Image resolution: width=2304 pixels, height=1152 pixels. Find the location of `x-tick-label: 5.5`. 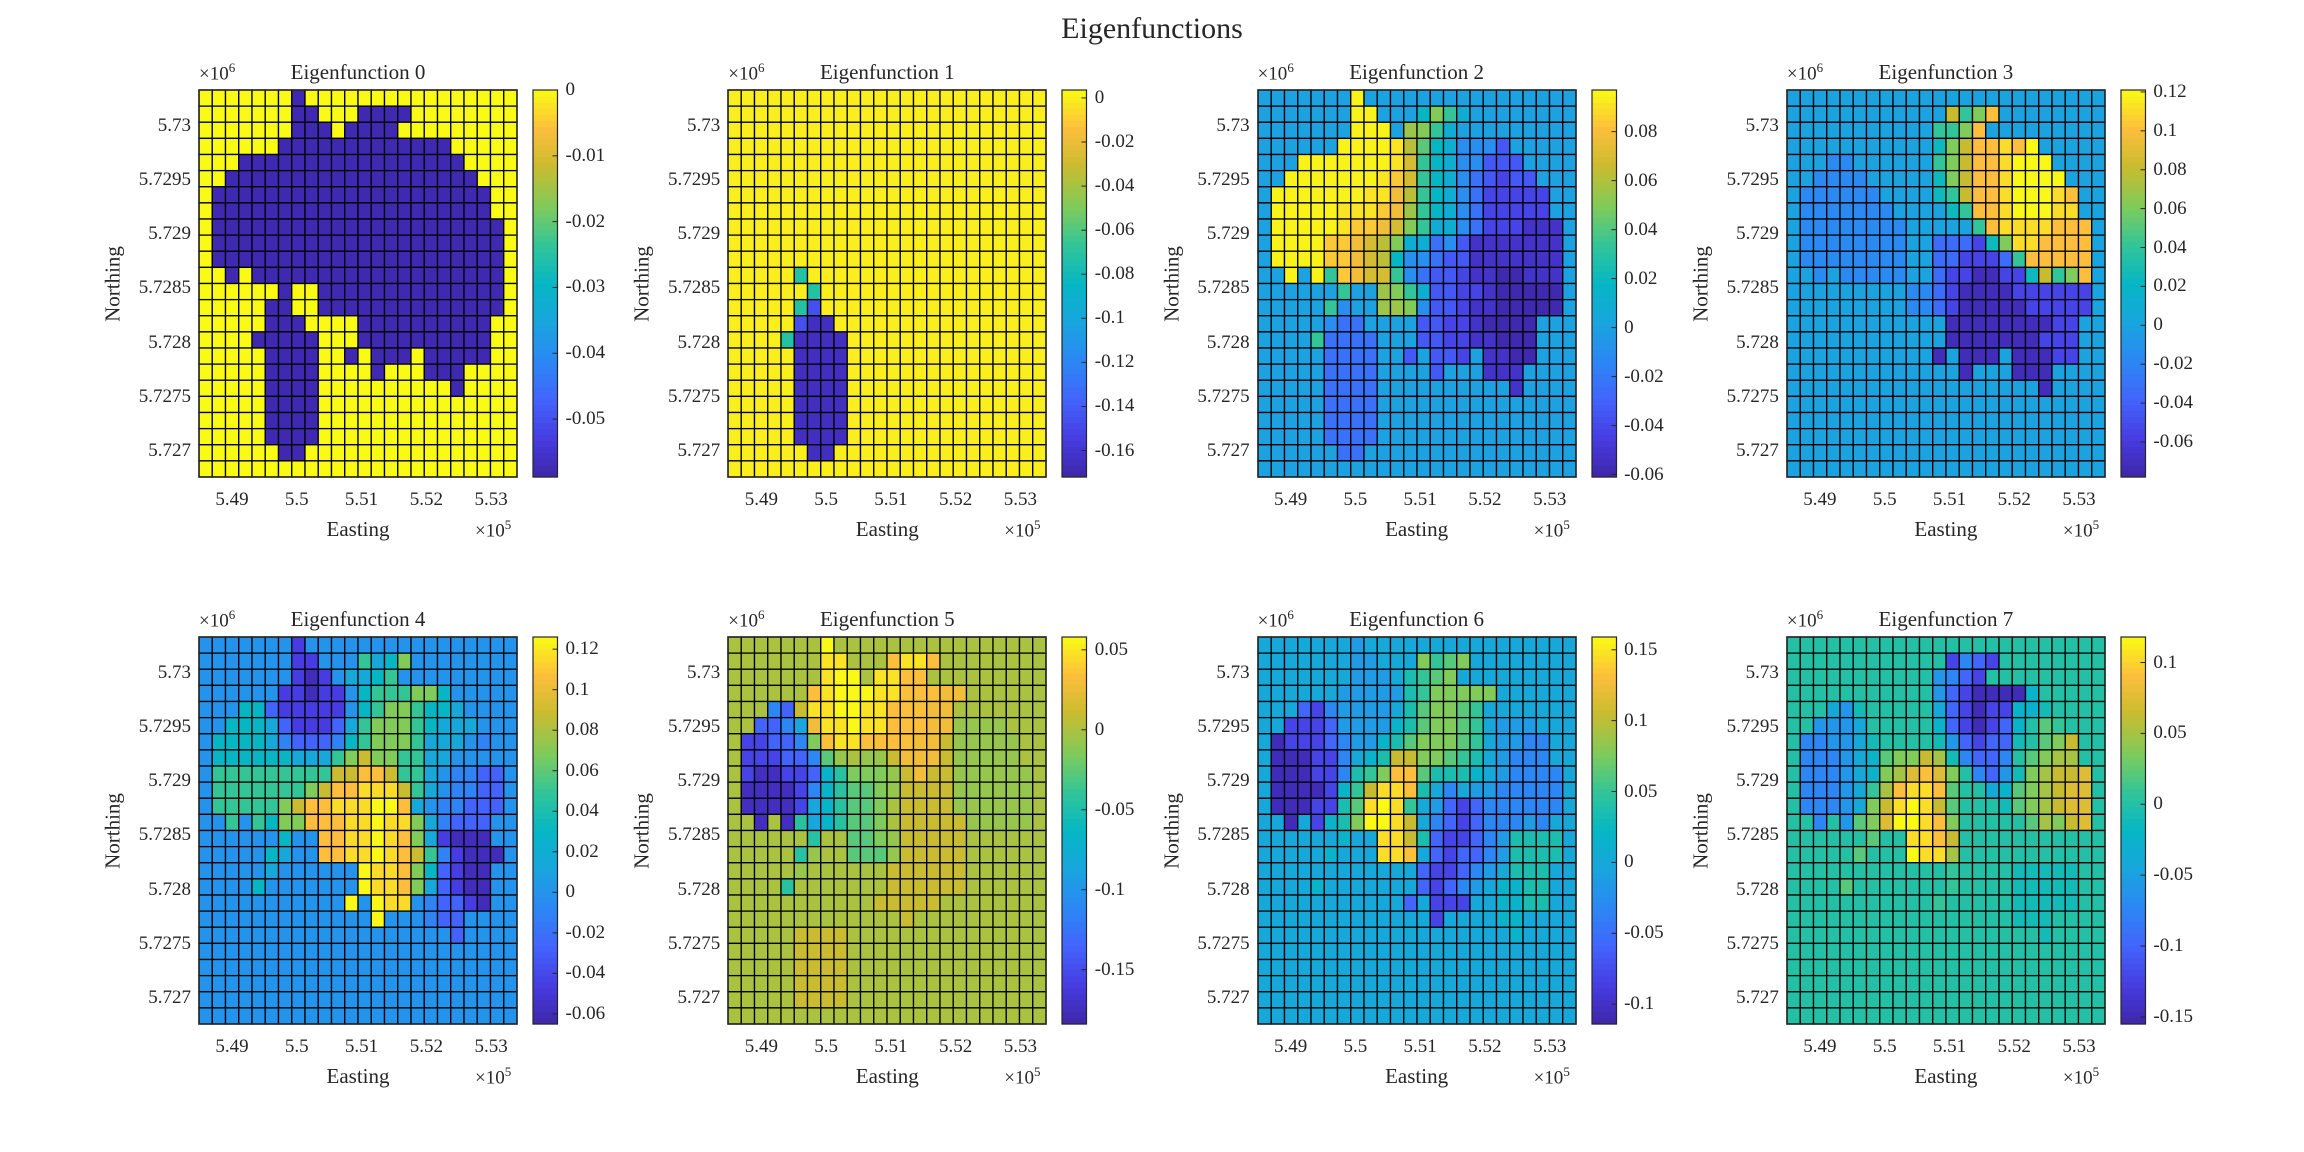

x-tick-label: 5.5 is located at coordinates (826, 1046).